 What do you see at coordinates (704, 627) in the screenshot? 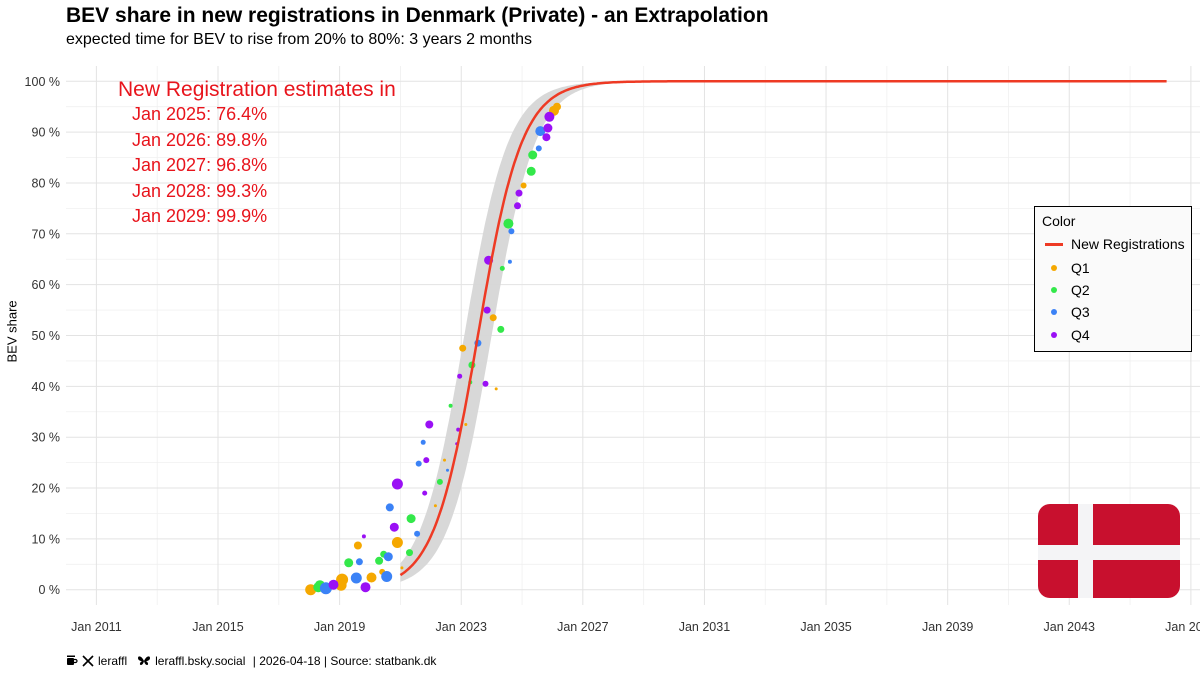
I see `x-tick-label: Jan 2031` at bounding box center [704, 627].